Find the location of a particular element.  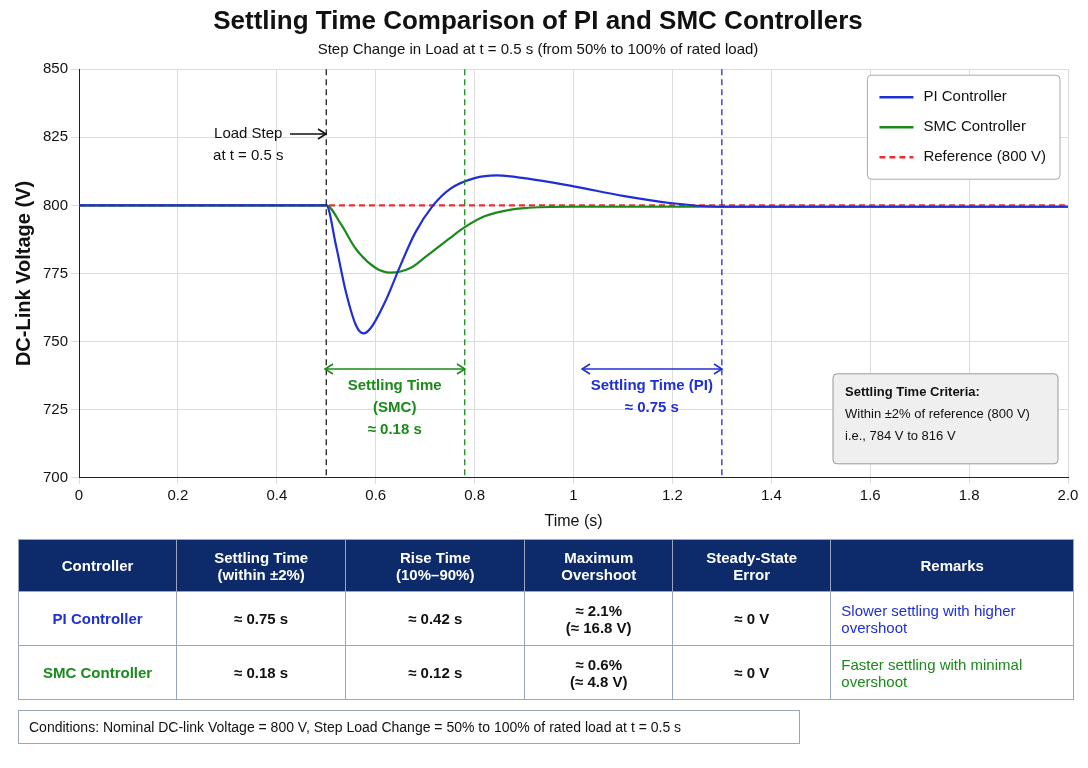

text: SMC Controller is located at coordinates (98, 672).